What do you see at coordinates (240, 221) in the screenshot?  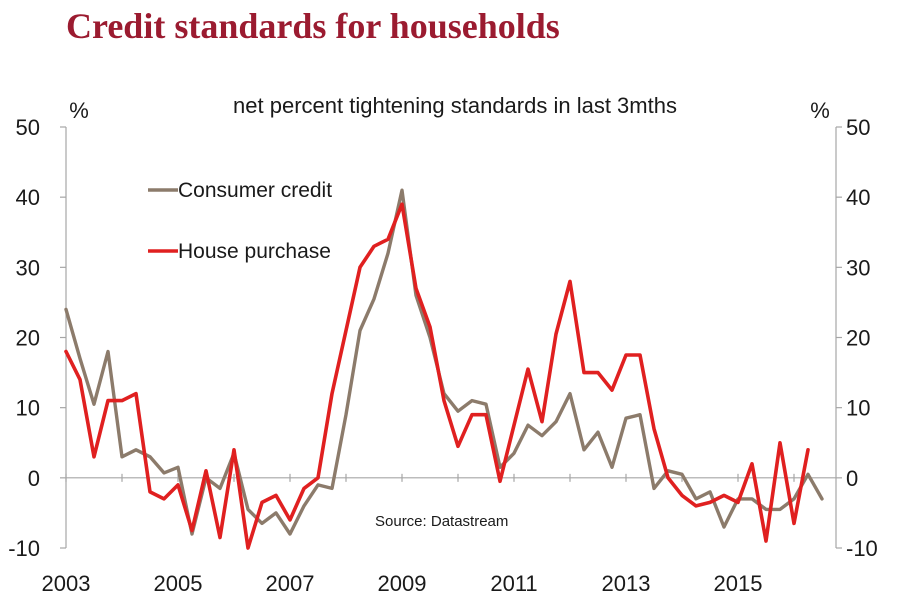 I see `chart-legend: Consumer credit House purchase` at bounding box center [240, 221].